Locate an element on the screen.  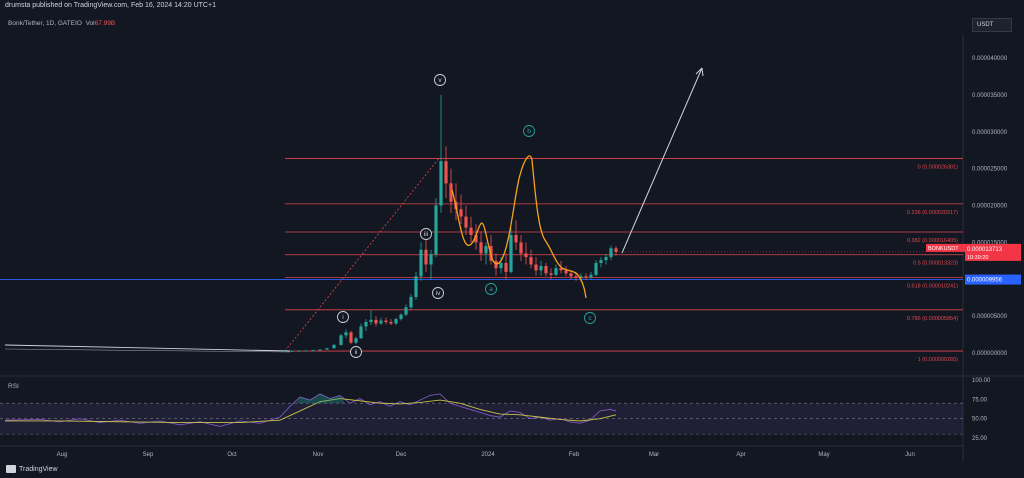
wave-label: iii is located at coordinates (426, 234).